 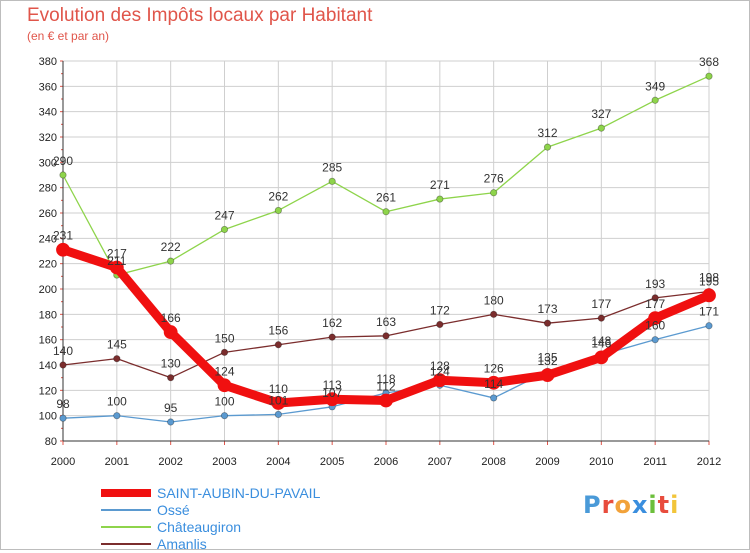 What do you see at coordinates (63, 236) in the screenshot?
I see `data-label: 231` at bounding box center [63, 236].